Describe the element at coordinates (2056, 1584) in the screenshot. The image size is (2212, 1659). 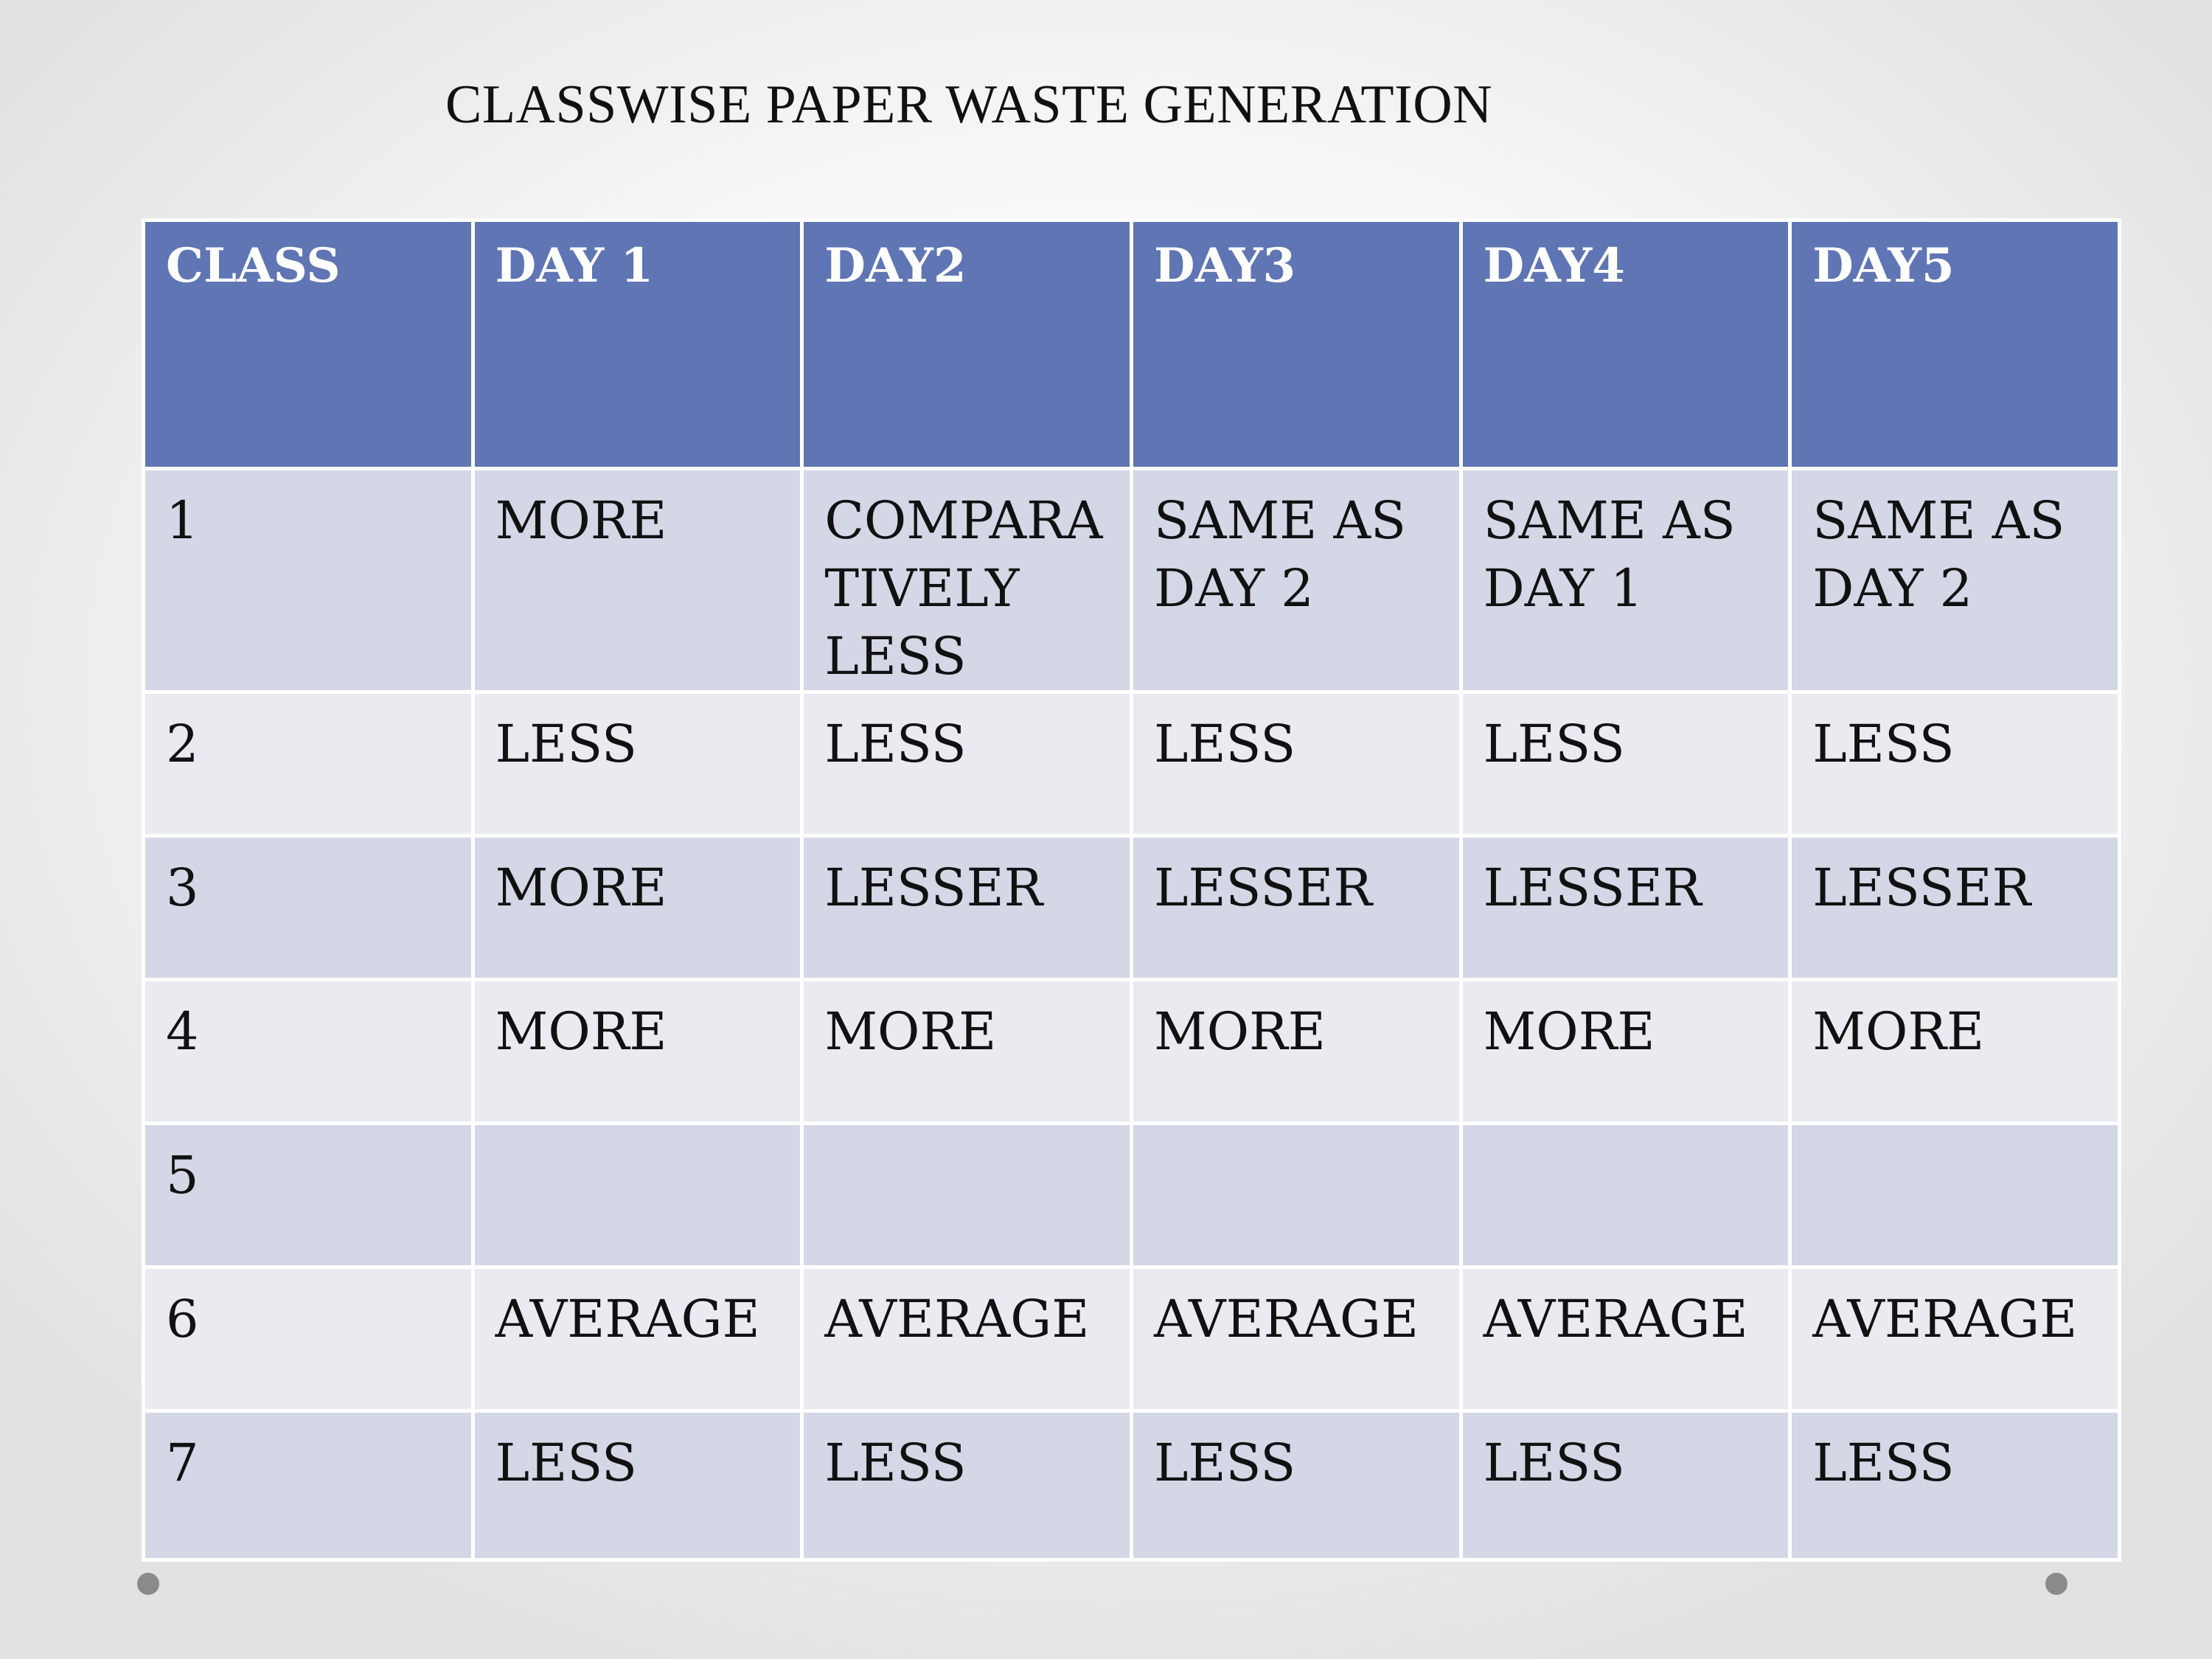
I see `slide-nav-dot-right` at that location.